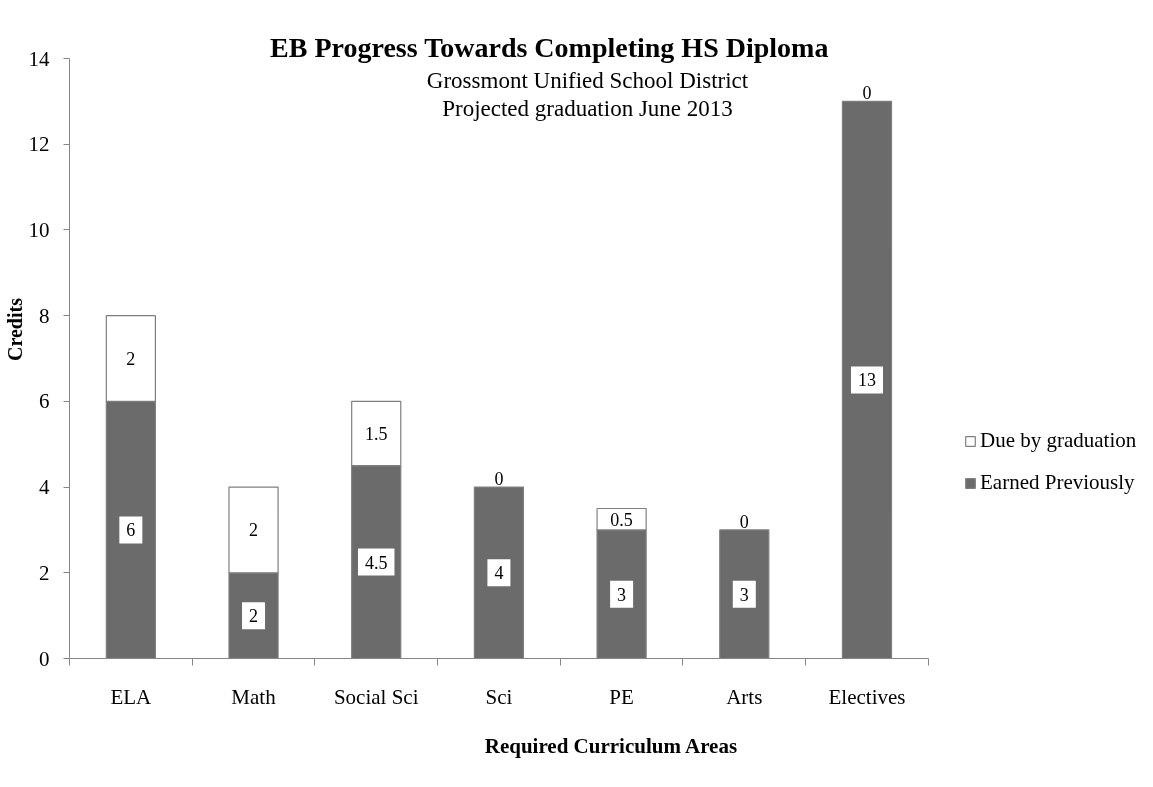  I want to click on x-tick-label: Sci, so click(499, 696).